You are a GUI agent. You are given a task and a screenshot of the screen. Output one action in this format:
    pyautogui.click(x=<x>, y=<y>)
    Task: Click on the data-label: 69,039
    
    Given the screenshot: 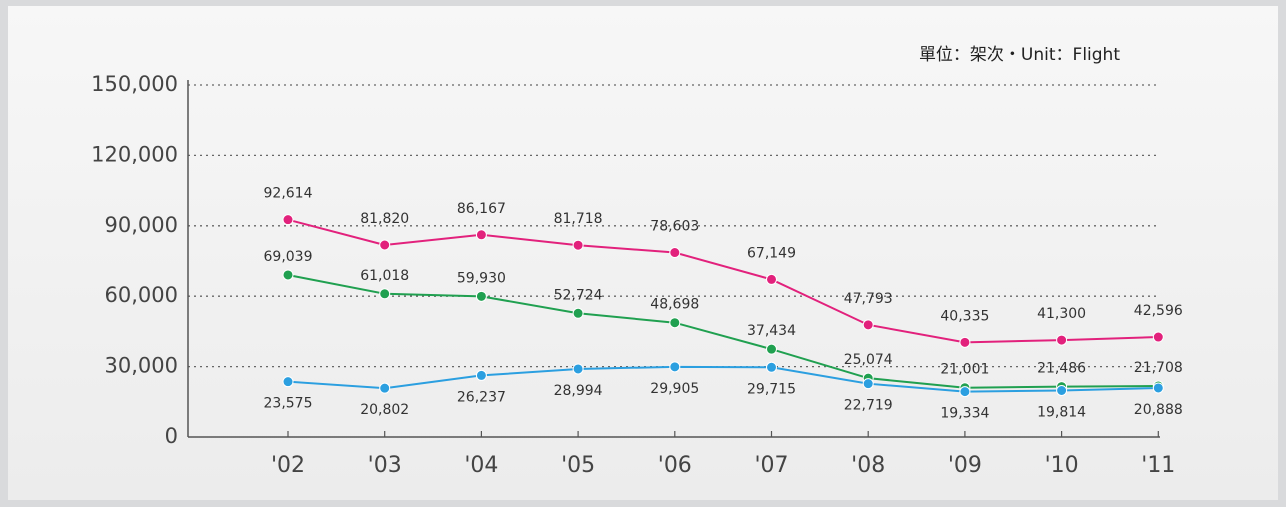 What is the action you would take?
    pyautogui.click(x=288, y=257)
    